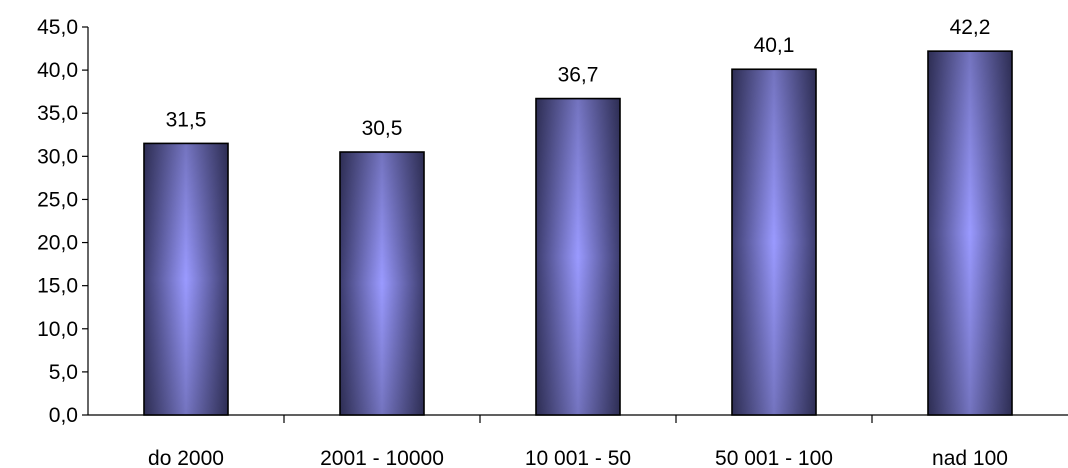  Describe the element at coordinates (186, 457) in the screenshot. I see `x-tick-label: do 2000` at that location.